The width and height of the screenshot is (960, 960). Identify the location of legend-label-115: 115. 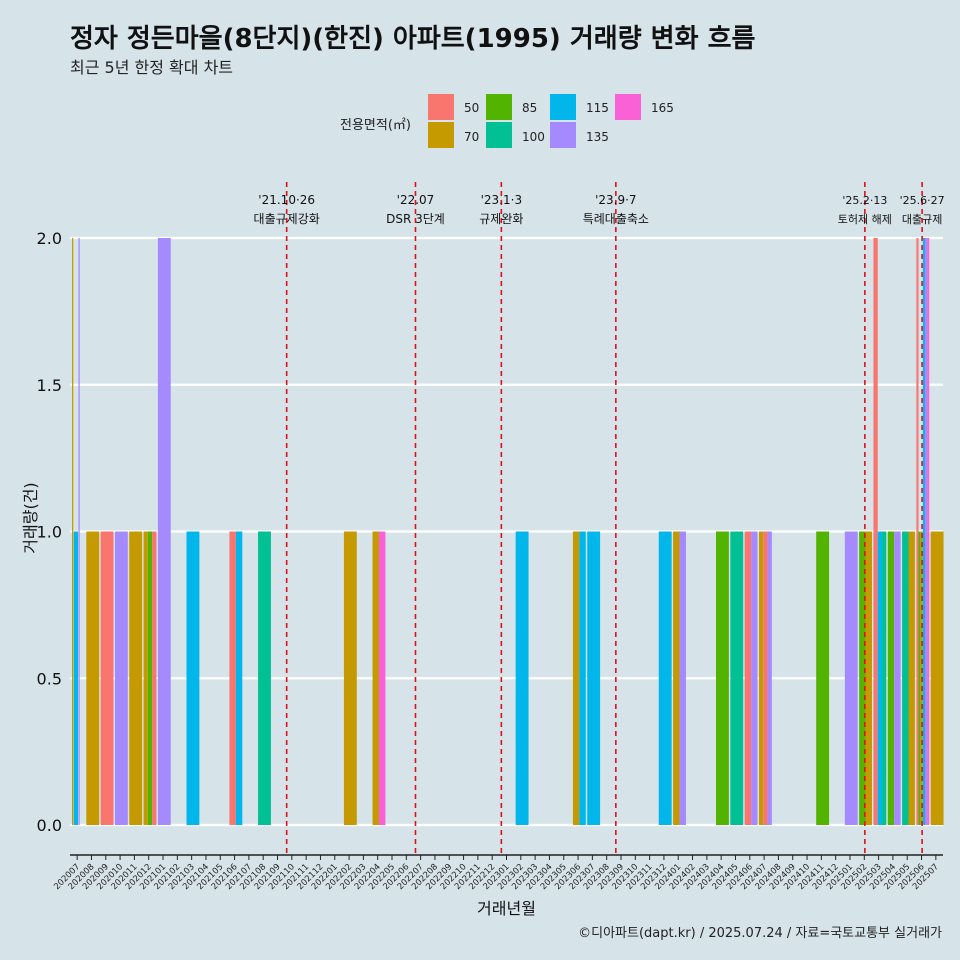
(597, 108).